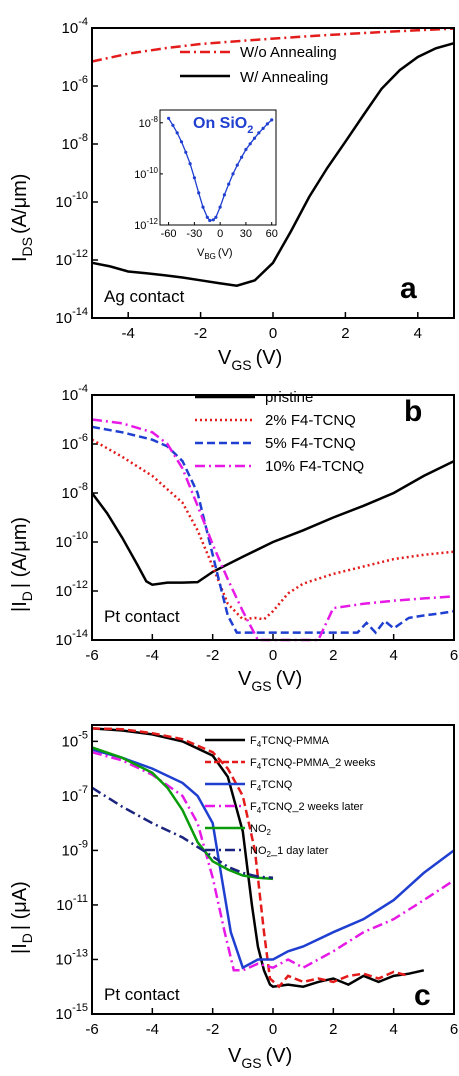  What do you see at coordinates (289, 397) in the screenshot?
I see `legend-label-pristine: pristine` at bounding box center [289, 397].